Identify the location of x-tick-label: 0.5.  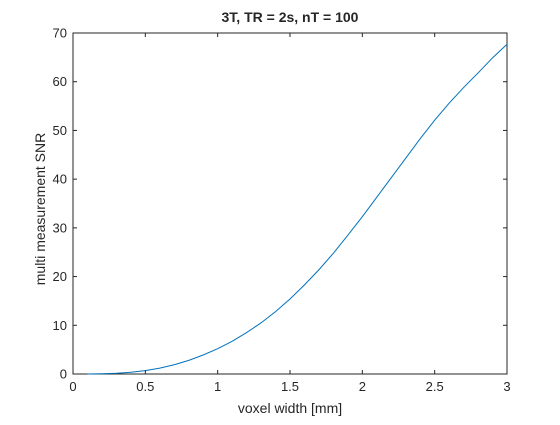
(145, 386).